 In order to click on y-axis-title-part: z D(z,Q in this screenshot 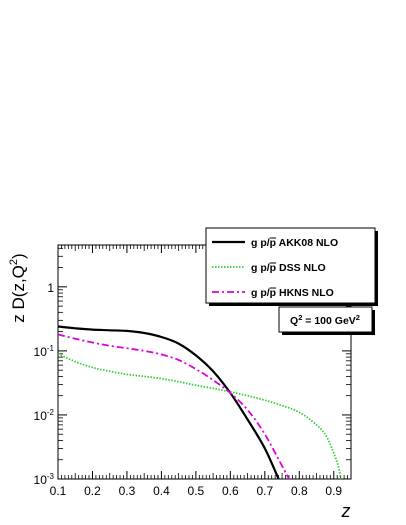, I will do `click(18, 294)`.